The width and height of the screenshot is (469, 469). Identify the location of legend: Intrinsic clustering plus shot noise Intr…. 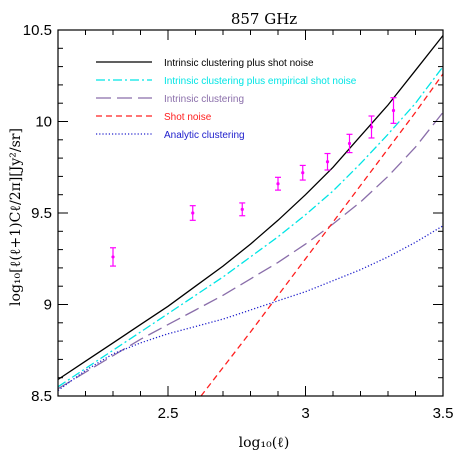
(226, 99).